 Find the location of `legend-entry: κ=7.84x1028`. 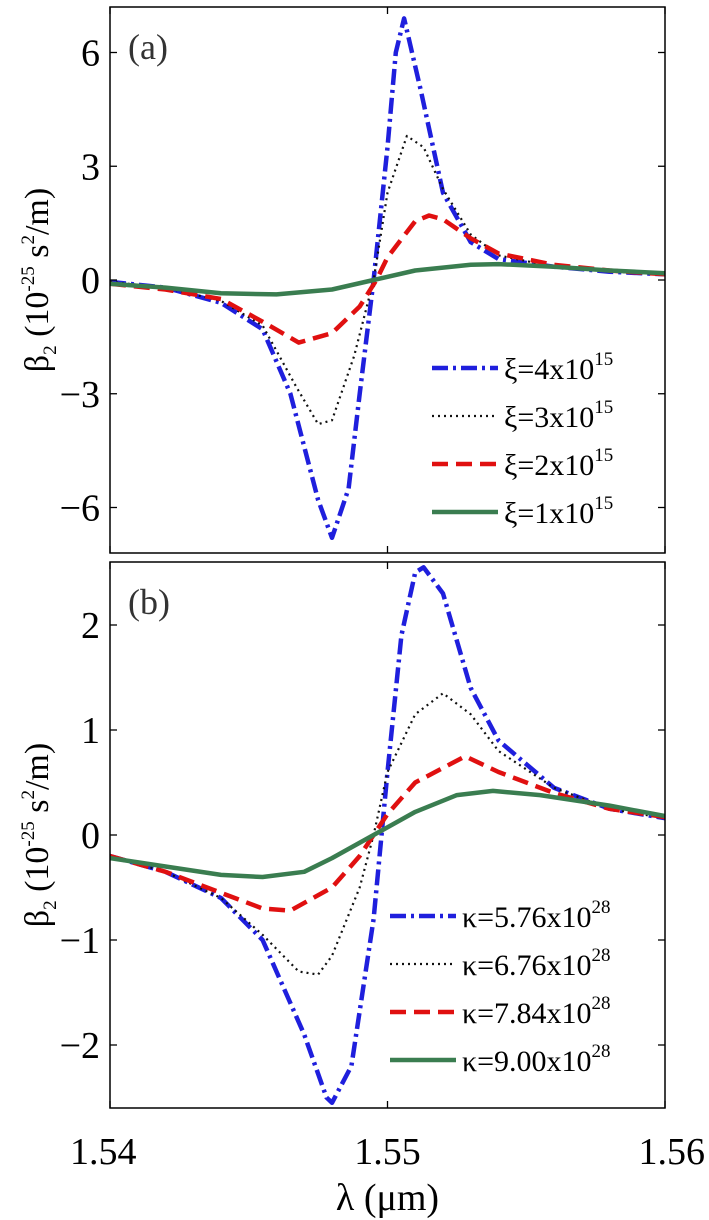

legend-entry: κ=7.84x1028 is located at coordinates (536, 1011).